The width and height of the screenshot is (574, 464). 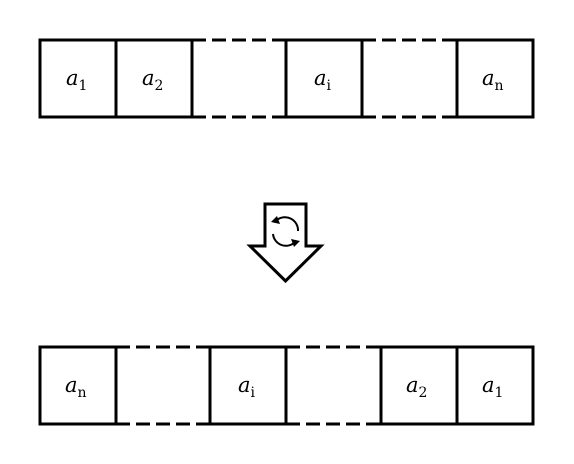 What do you see at coordinates (492, 387) in the screenshot?
I see `bottom-label-6: a1` at bounding box center [492, 387].